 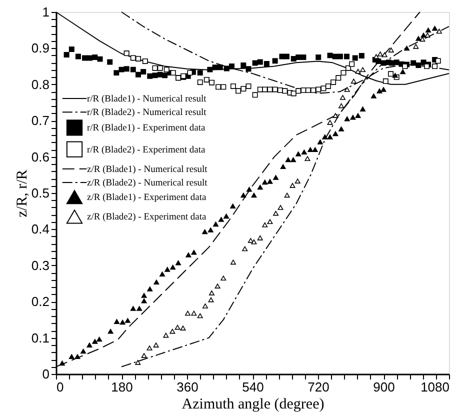 I want to click on x-tick-label: 540, so click(x=253, y=387).